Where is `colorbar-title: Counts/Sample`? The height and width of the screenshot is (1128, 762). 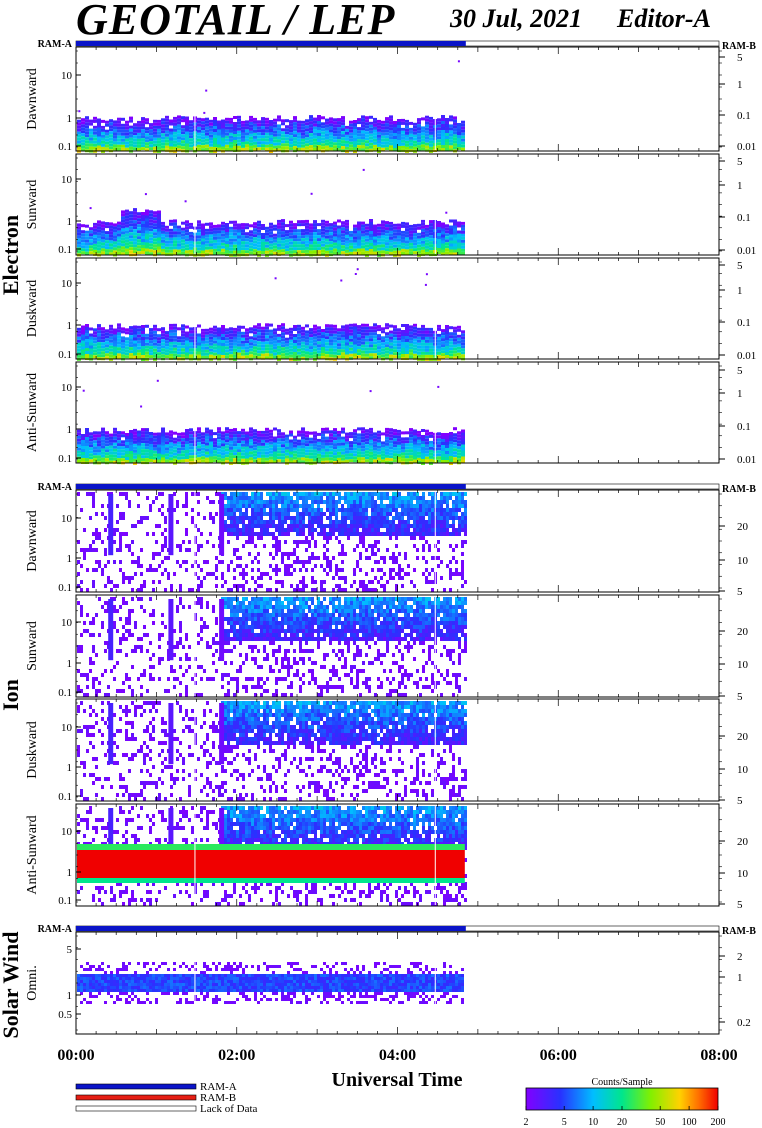
colorbar-title: Counts/Sample is located at coordinates (622, 1082).